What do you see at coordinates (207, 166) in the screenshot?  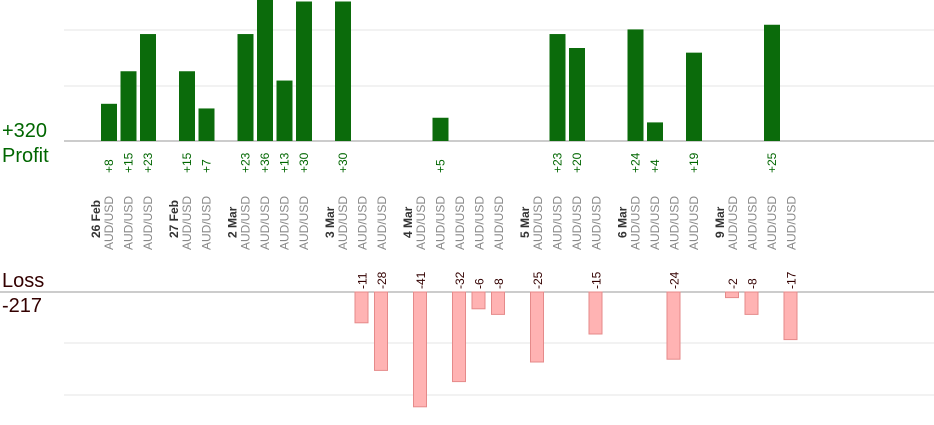 I see `profit-value-label: +7` at bounding box center [207, 166].